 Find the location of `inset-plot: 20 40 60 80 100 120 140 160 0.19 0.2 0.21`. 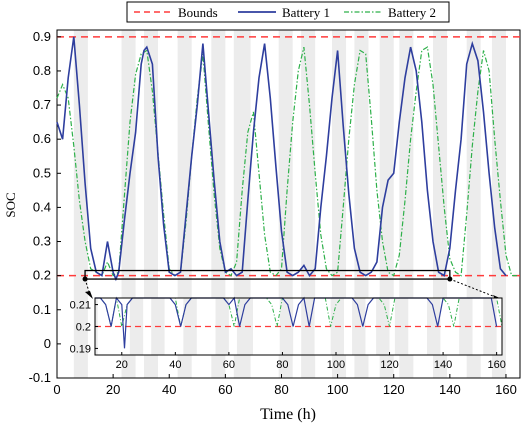

inset-plot: 20 40 60 80 100 120 140 160 0.19 0.2 0.21 is located at coordinates (288, 333).